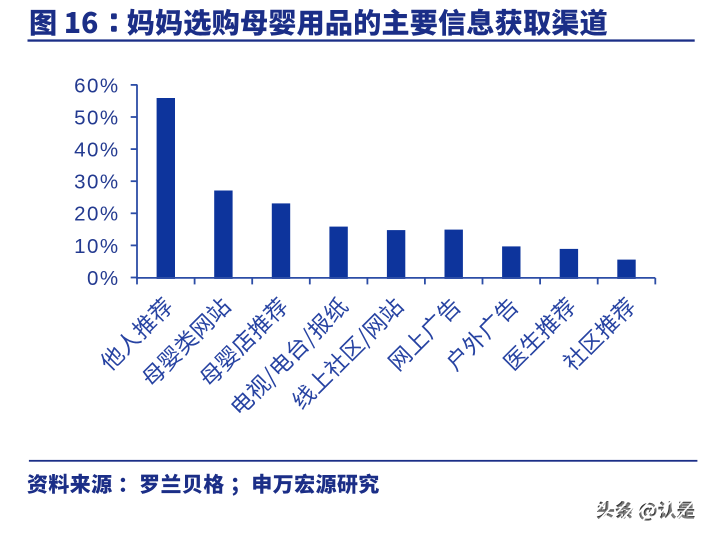 The height and width of the screenshot is (534, 706). Describe the element at coordinates (97, 246) in the screenshot. I see `svg-text: 10%` at that location.